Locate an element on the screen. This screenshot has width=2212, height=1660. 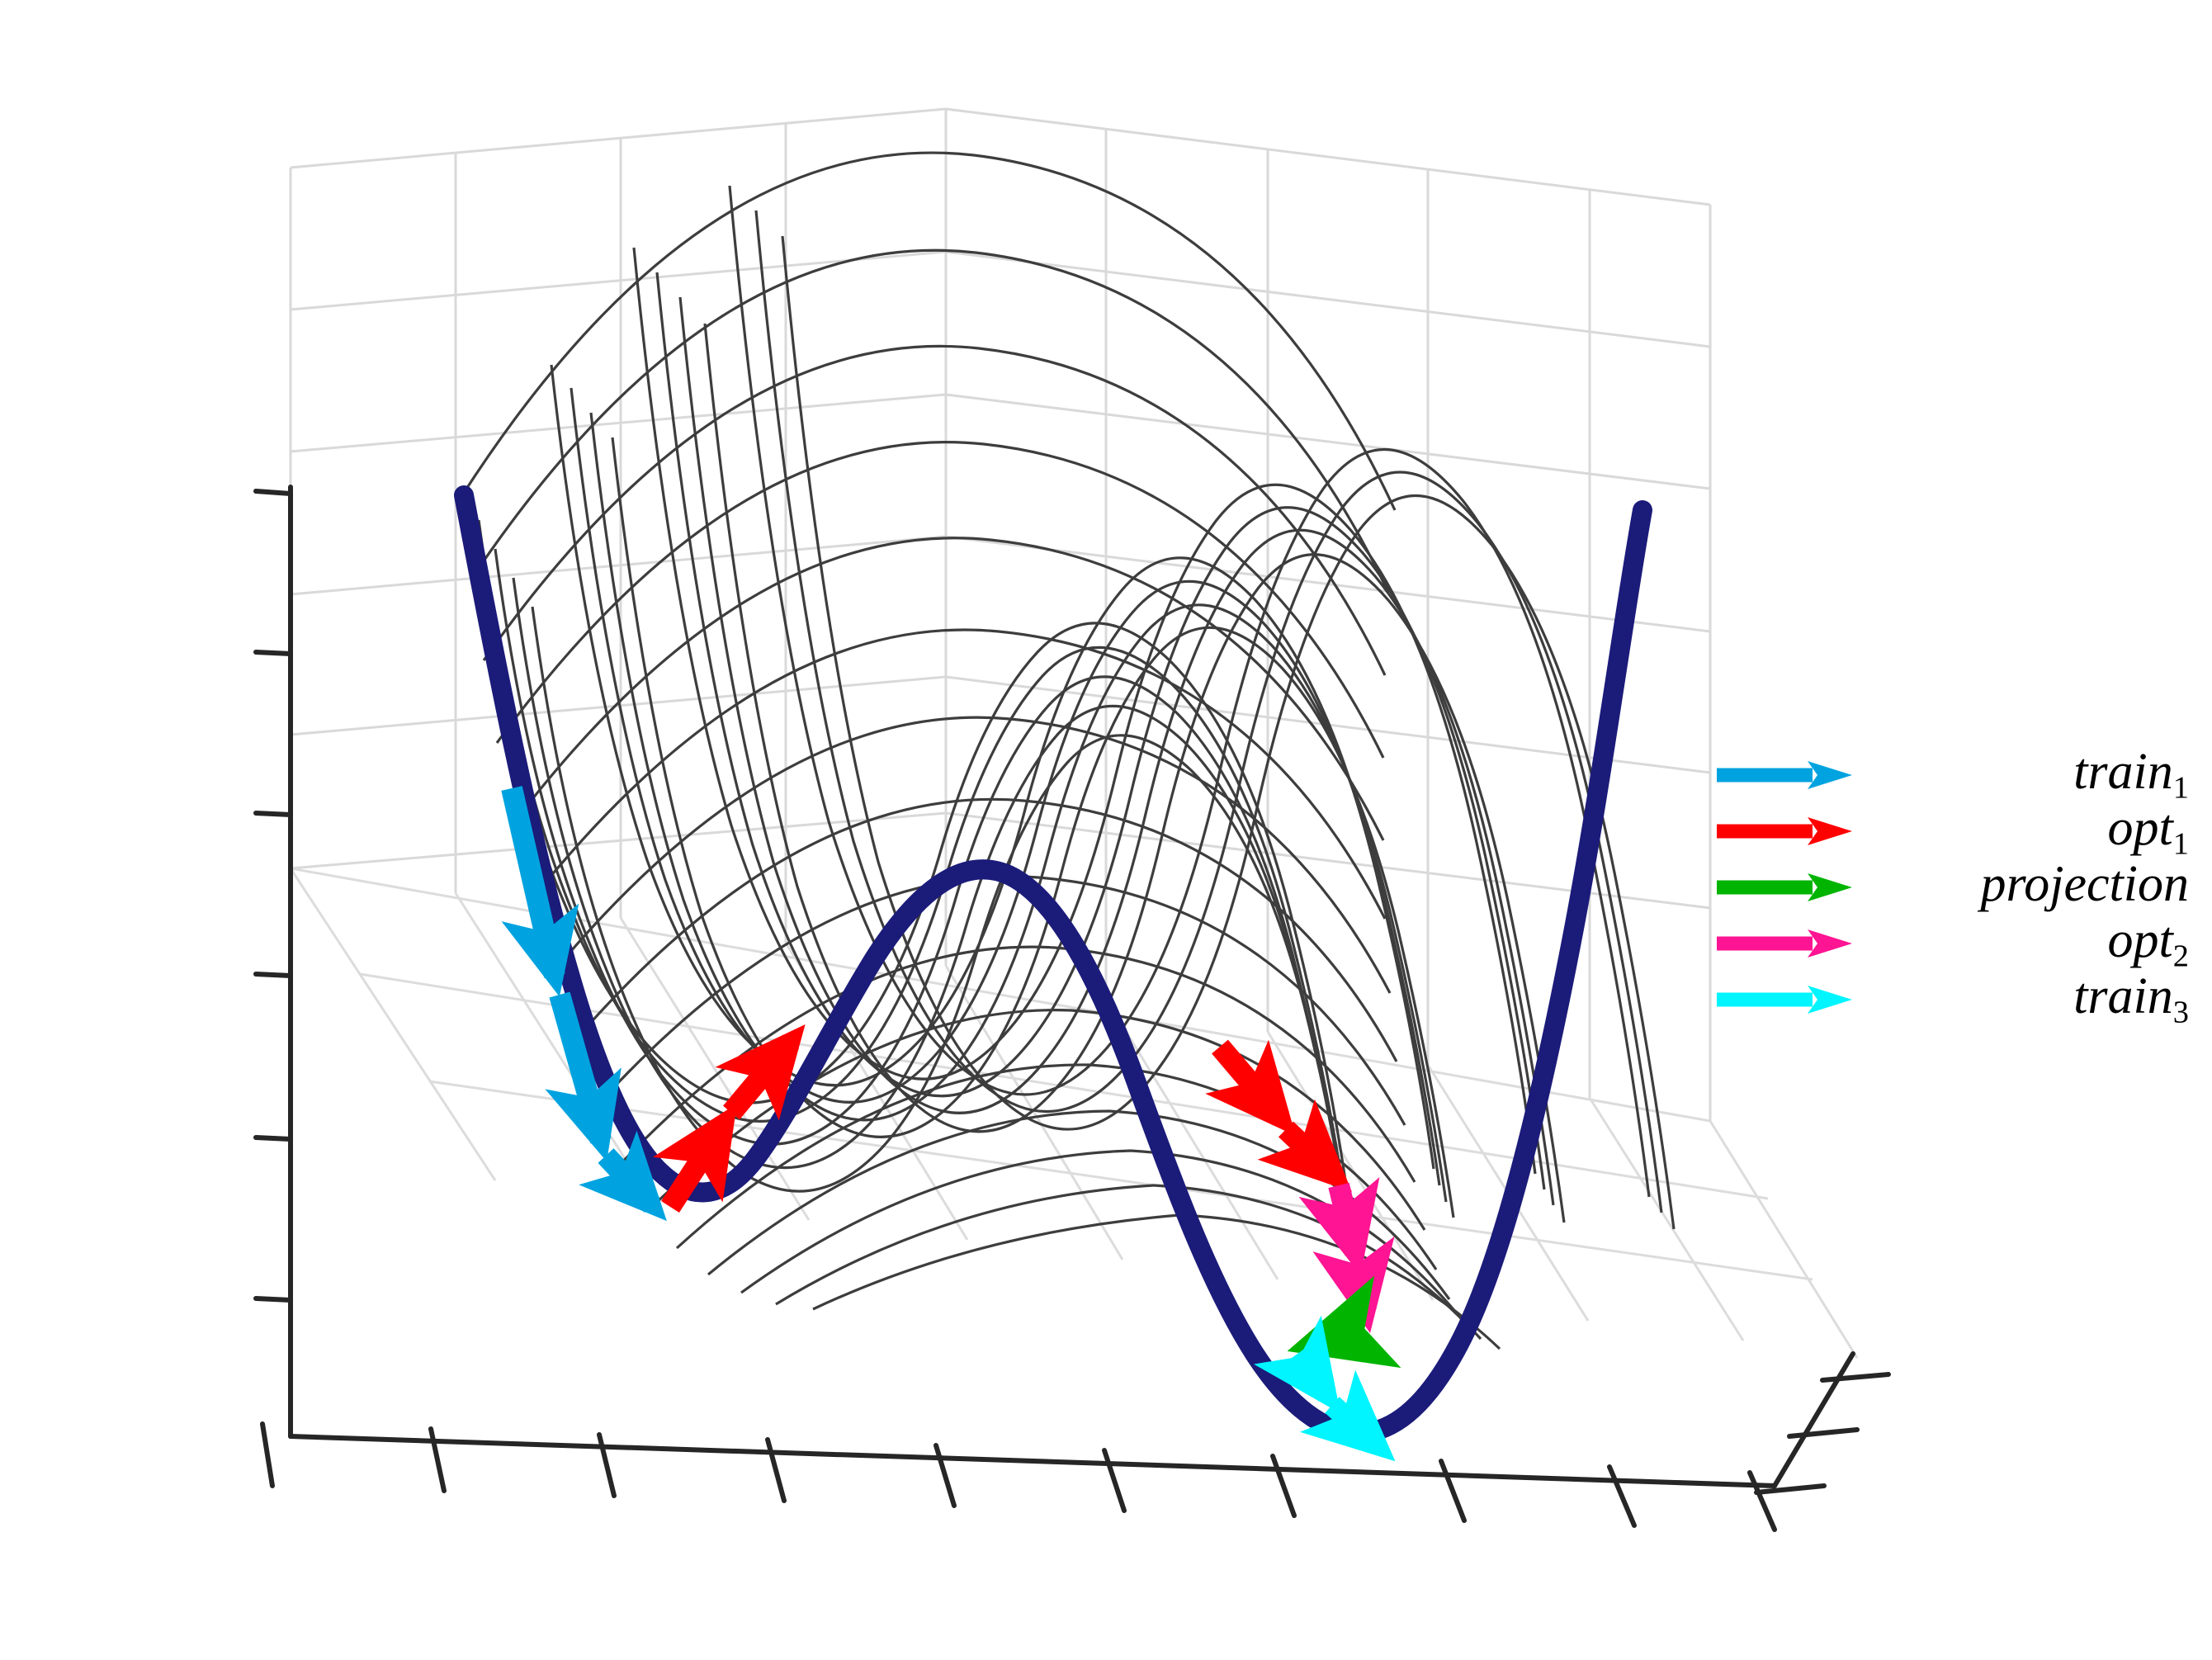
y-axis is located at coordinates (1814, 1419).